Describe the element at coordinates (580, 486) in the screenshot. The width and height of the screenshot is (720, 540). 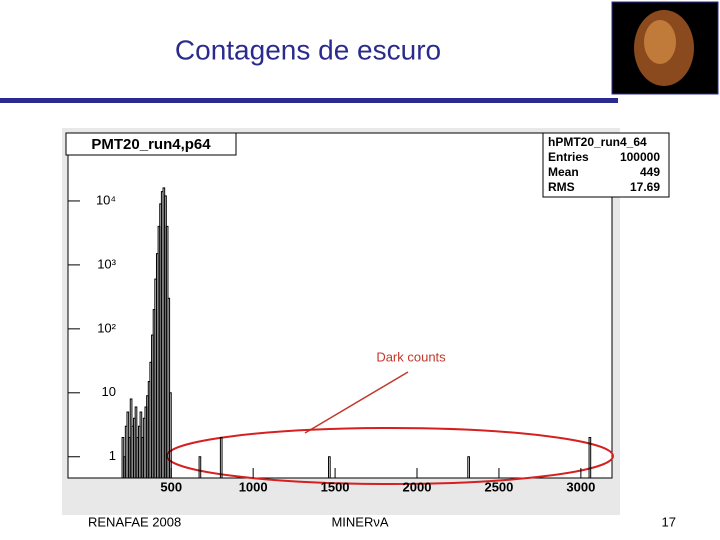
I see `x-tick-label: 3000` at that location.